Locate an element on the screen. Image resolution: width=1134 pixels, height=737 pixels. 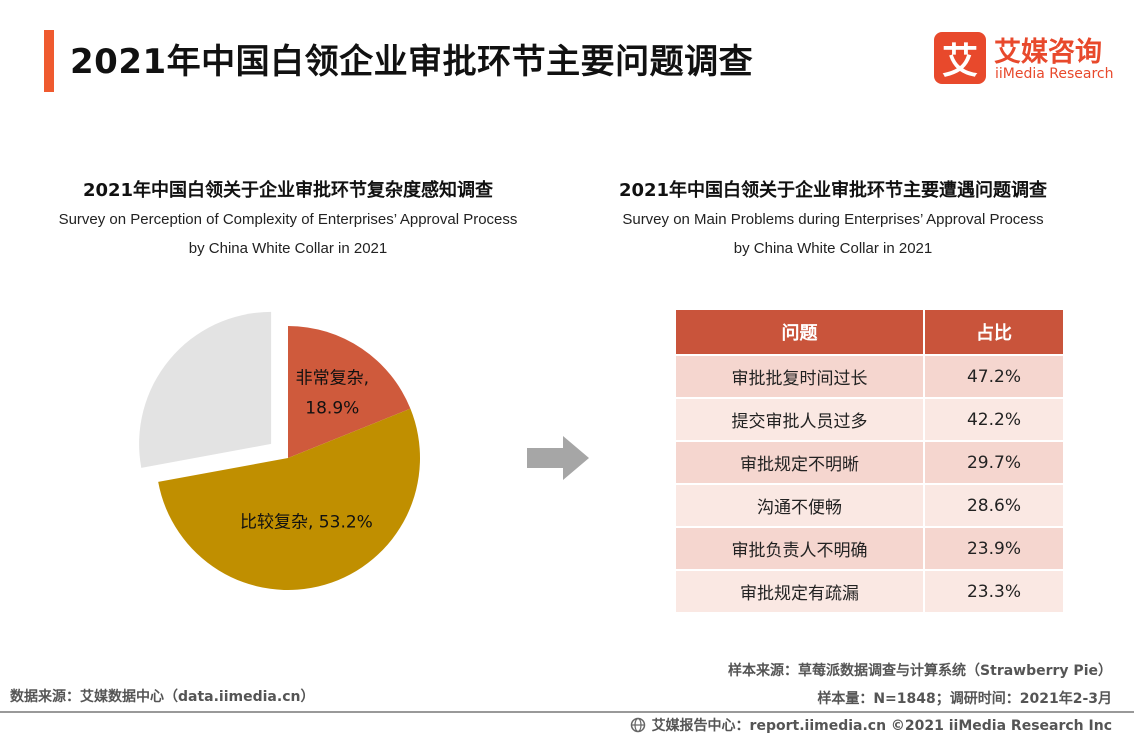
right-chart-title-en-2: by China White Collar in 2021 is located at coordinates (833, 248).